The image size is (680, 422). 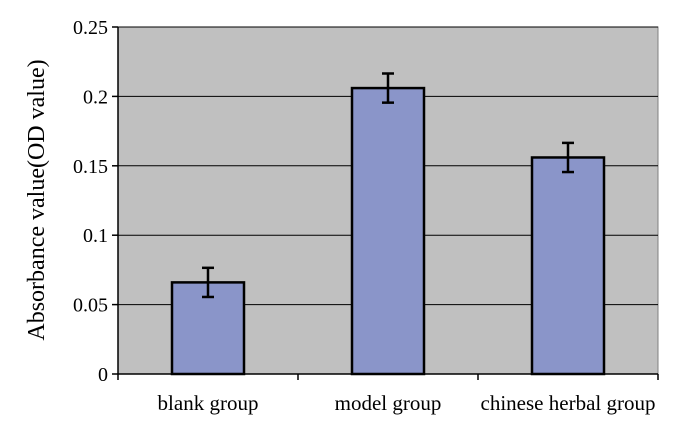 What do you see at coordinates (37, 199) in the screenshot?
I see `y-axis-title: Absorbance value(OD value)` at bounding box center [37, 199].